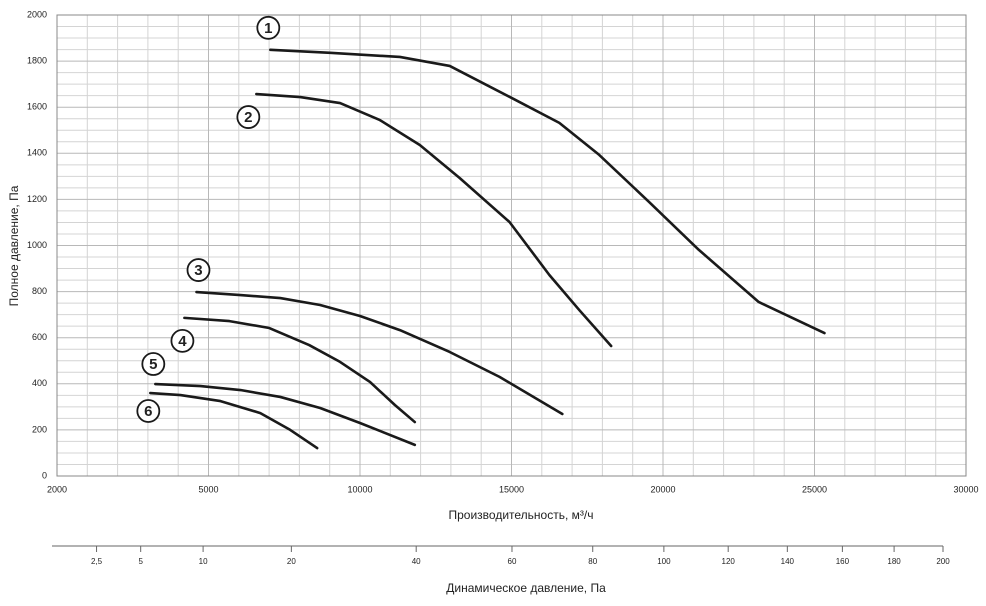 This screenshot has height=606, width=986. I want to click on curve-marker-label: 3, so click(198, 270).